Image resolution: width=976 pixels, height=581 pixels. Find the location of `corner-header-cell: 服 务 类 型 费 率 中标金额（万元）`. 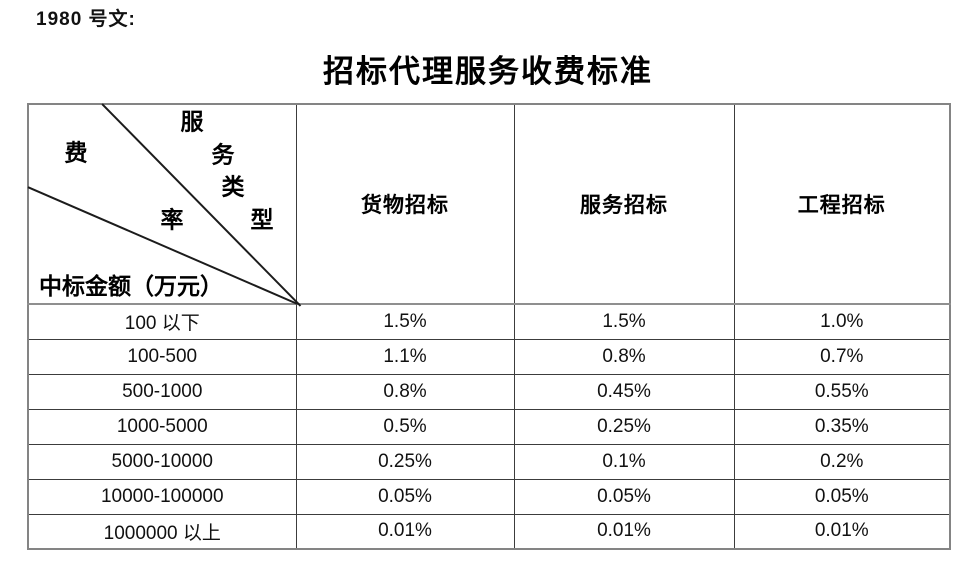

corner-header-cell: 服 务 类 型 费 率 中标金额（万元） is located at coordinates (164, 205).